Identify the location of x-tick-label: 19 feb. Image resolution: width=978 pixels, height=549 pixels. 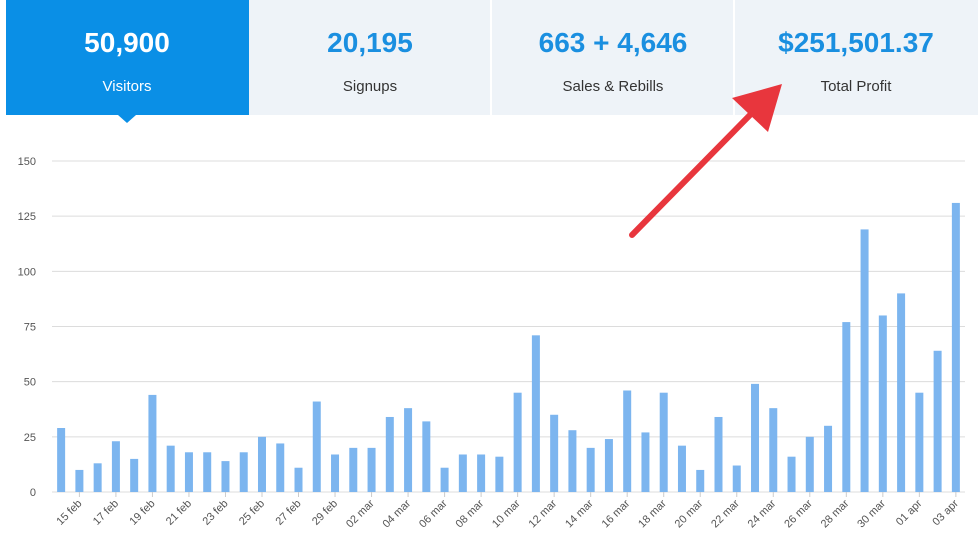
(142, 513).